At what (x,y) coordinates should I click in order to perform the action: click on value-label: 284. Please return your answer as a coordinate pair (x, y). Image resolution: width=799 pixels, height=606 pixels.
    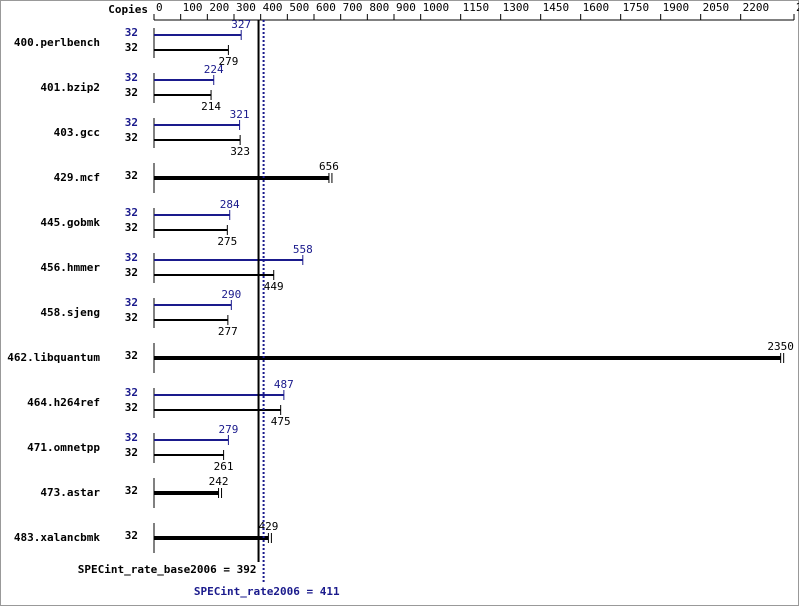
    Looking at the image, I should click on (230, 204).